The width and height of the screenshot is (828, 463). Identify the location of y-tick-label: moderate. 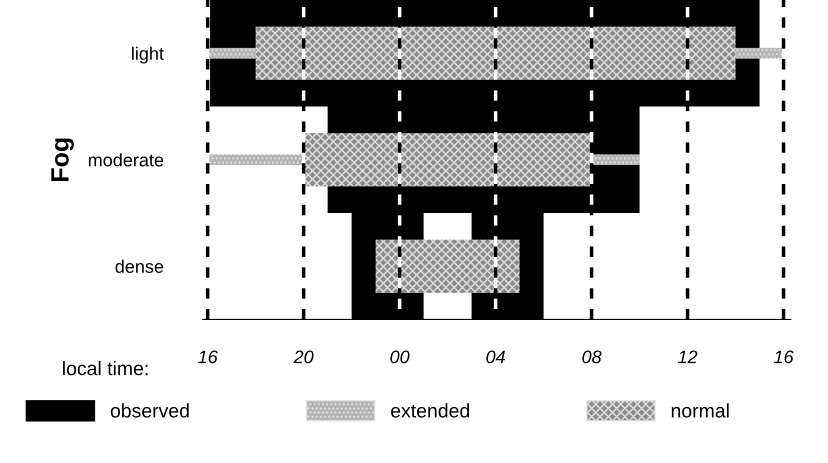
(126, 159).